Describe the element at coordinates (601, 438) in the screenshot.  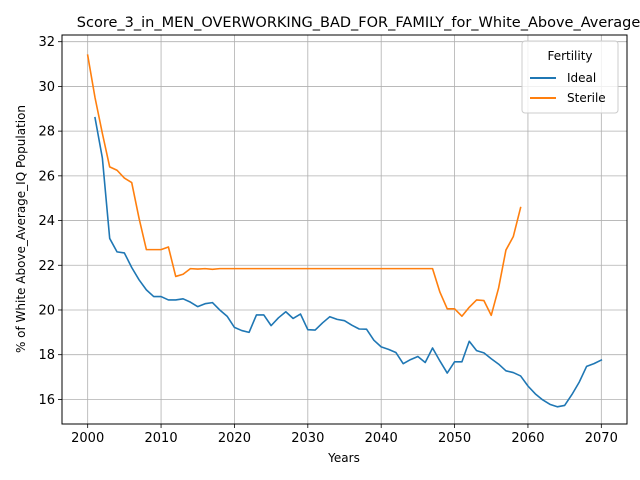
I see `x-tick-label: 2070` at that location.